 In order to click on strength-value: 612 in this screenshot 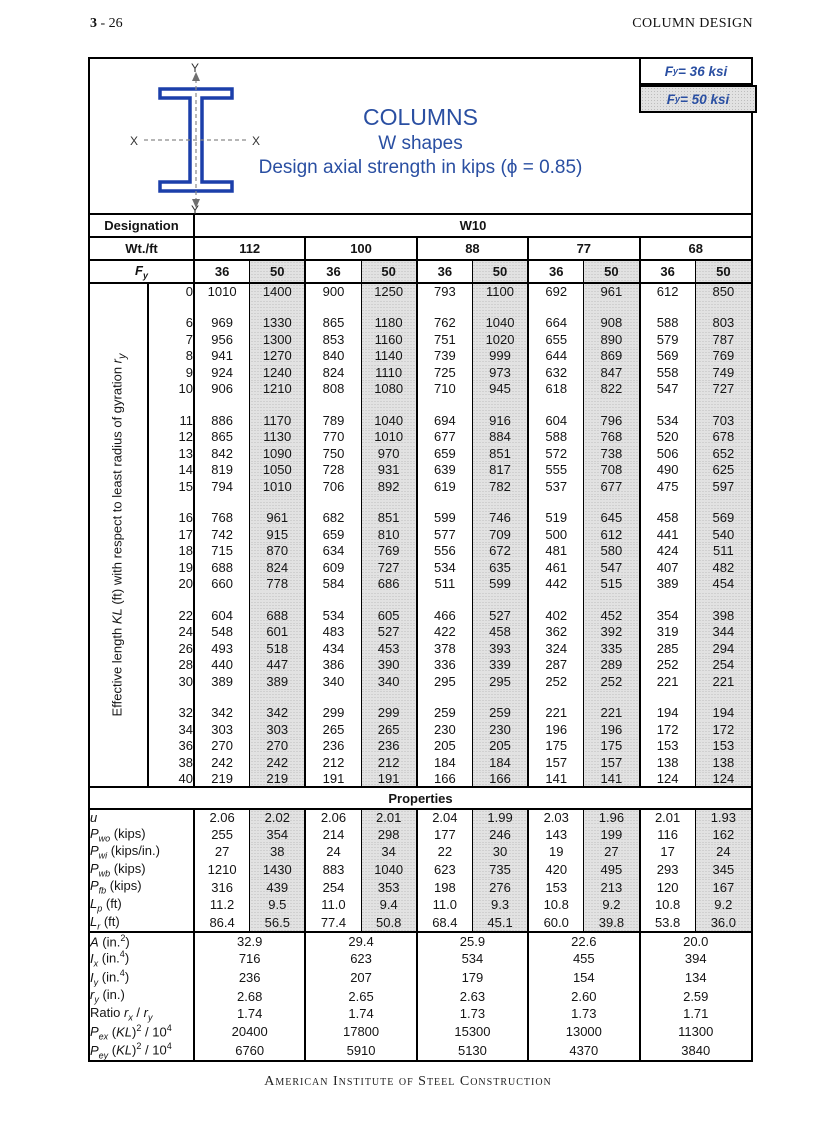, I will do `click(611, 534)`.